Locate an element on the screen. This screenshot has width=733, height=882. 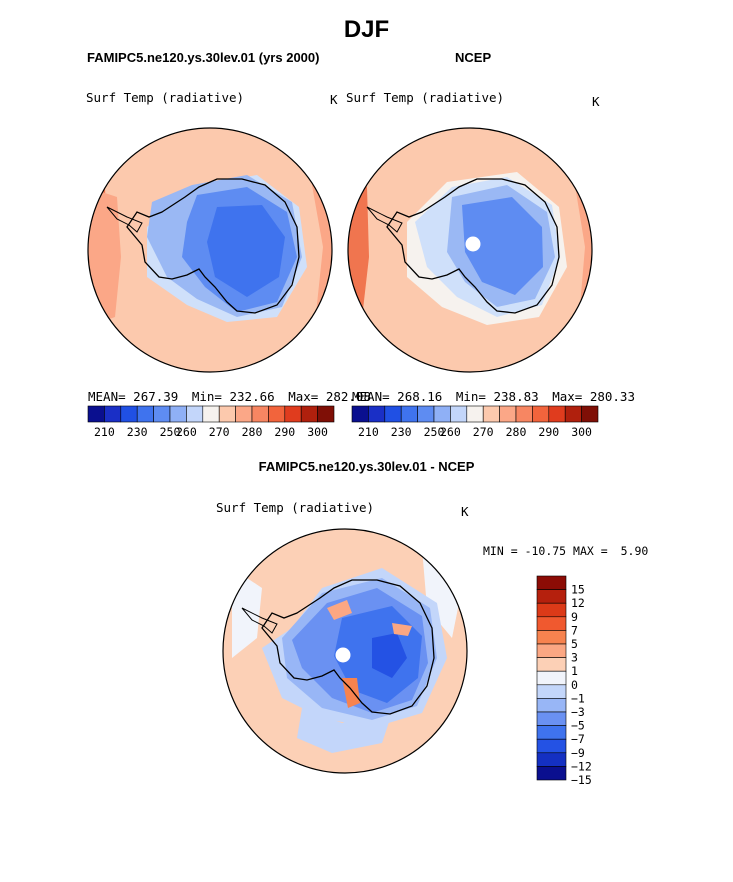
panel-right-units: K is located at coordinates (596, 101).